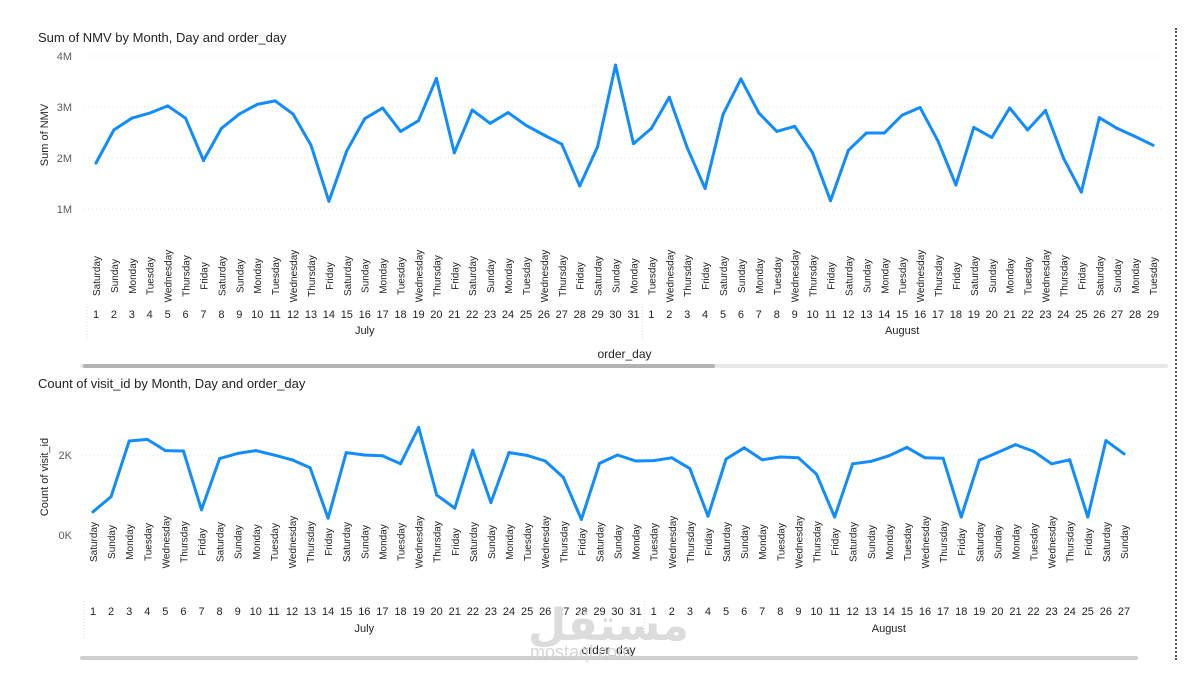 The image size is (1200, 675). What do you see at coordinates (418, 612) in the screenshot?
I see `x-tick-day: 19` at bounding box center [418, 612].